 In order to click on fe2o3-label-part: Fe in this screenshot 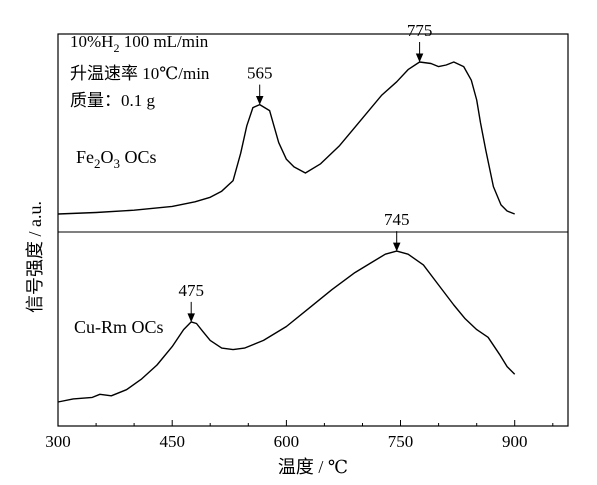, I will do `click(85, 157)`.